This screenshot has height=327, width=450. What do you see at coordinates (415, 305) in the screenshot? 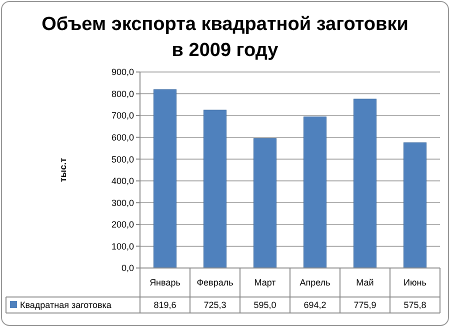
I see `data-label: 575,8` at bounding box center [415, 305].